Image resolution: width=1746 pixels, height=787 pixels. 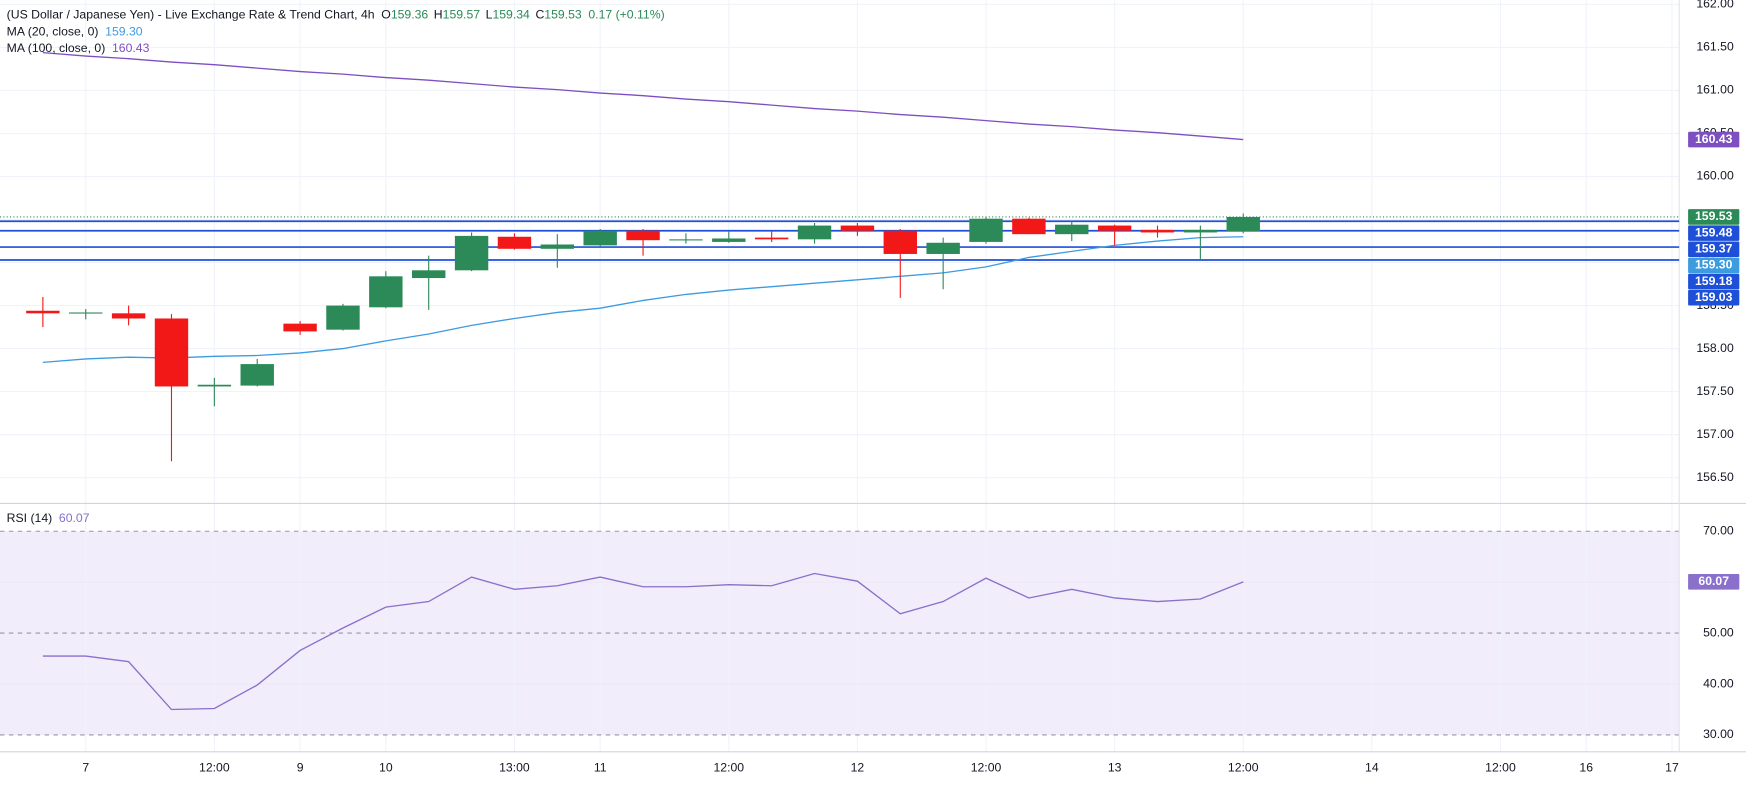 What do you see at coordinates (56, 48) in the screenshot?
I see `indicator-name: MA (100, close, 0)` at bounding box center [56, 48].